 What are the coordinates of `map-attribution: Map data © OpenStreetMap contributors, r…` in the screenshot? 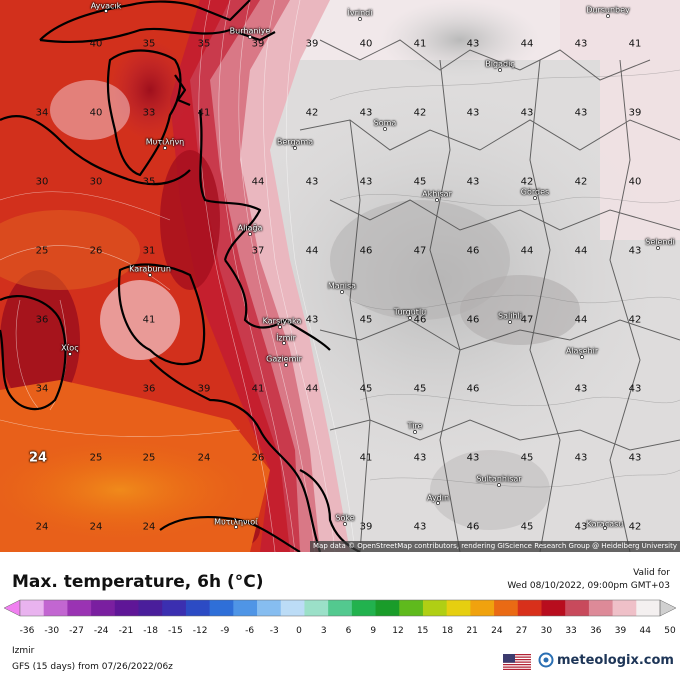 It's located at (495, 546).